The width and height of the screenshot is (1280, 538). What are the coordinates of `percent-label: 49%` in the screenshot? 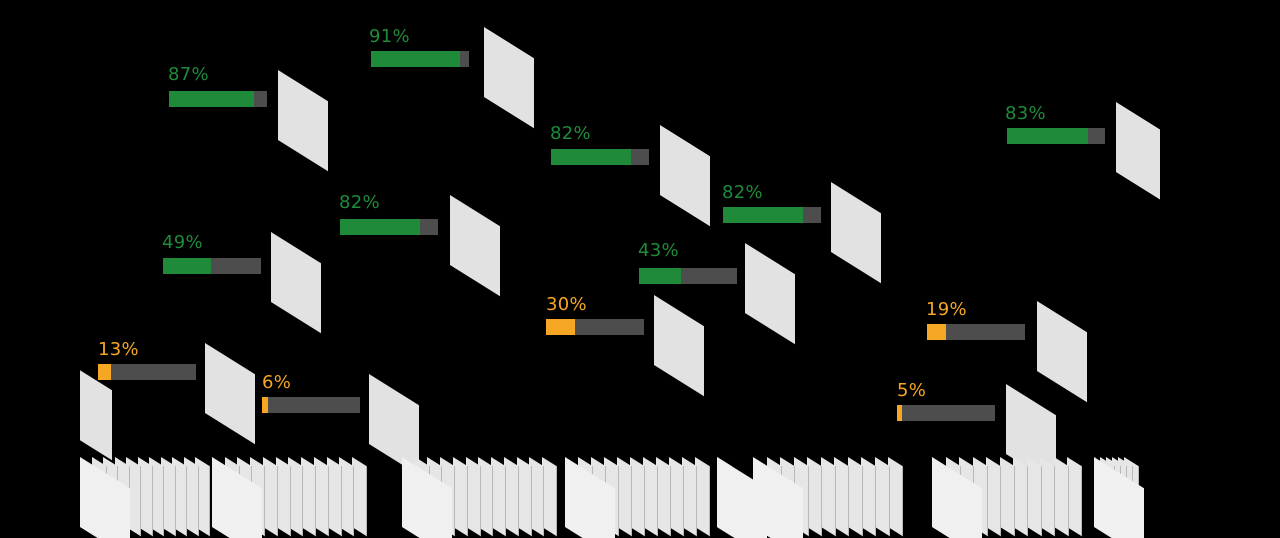 It's located at (182, 242).